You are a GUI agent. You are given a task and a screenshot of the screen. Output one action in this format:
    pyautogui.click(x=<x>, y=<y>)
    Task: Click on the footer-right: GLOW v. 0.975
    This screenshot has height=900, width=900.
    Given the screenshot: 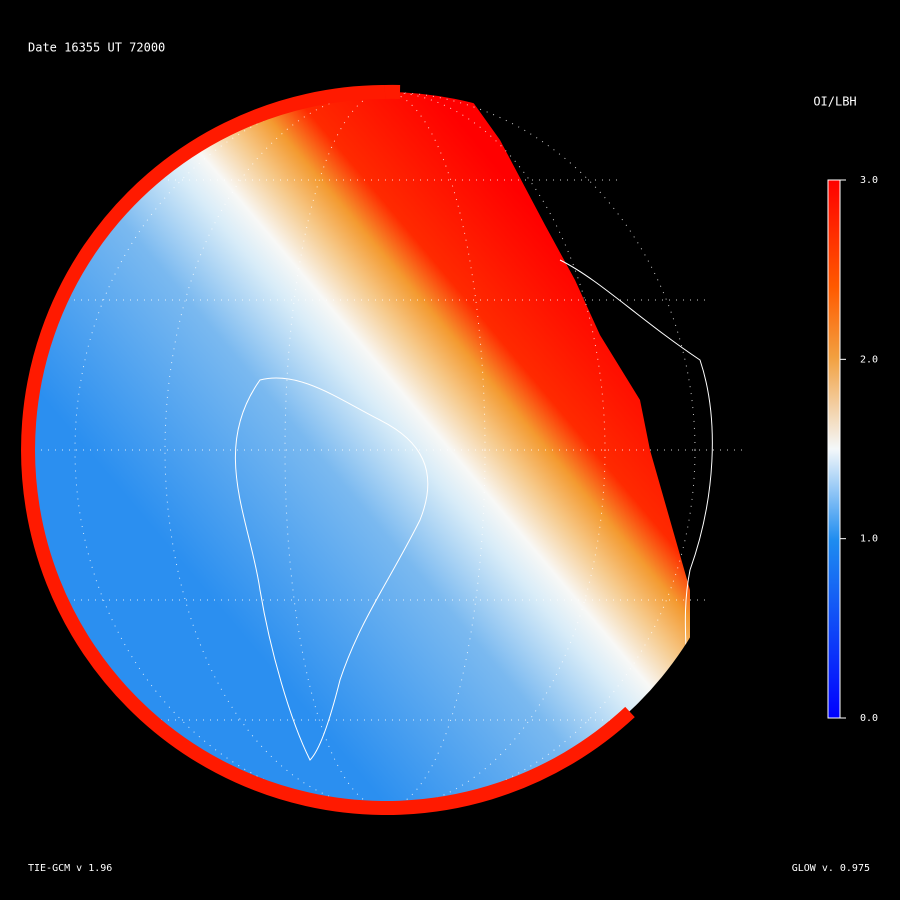 What is the action you would take?
    pyautogui.click(x=831, y=868)
    